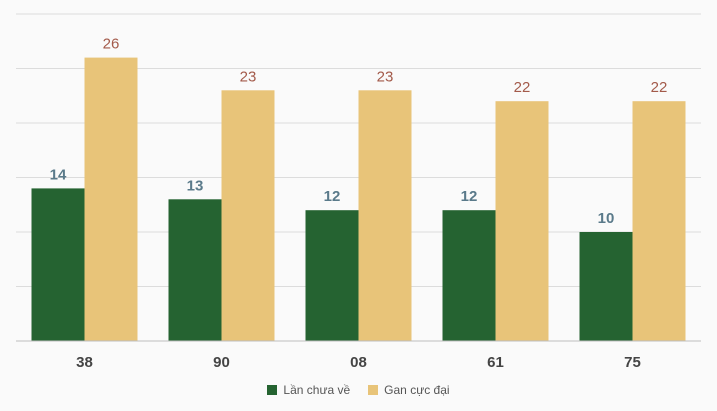  Describe the element at coordinates (417, 390) in the screenshot. I see `legend-label-series-2: Gan cực đại` at that location.